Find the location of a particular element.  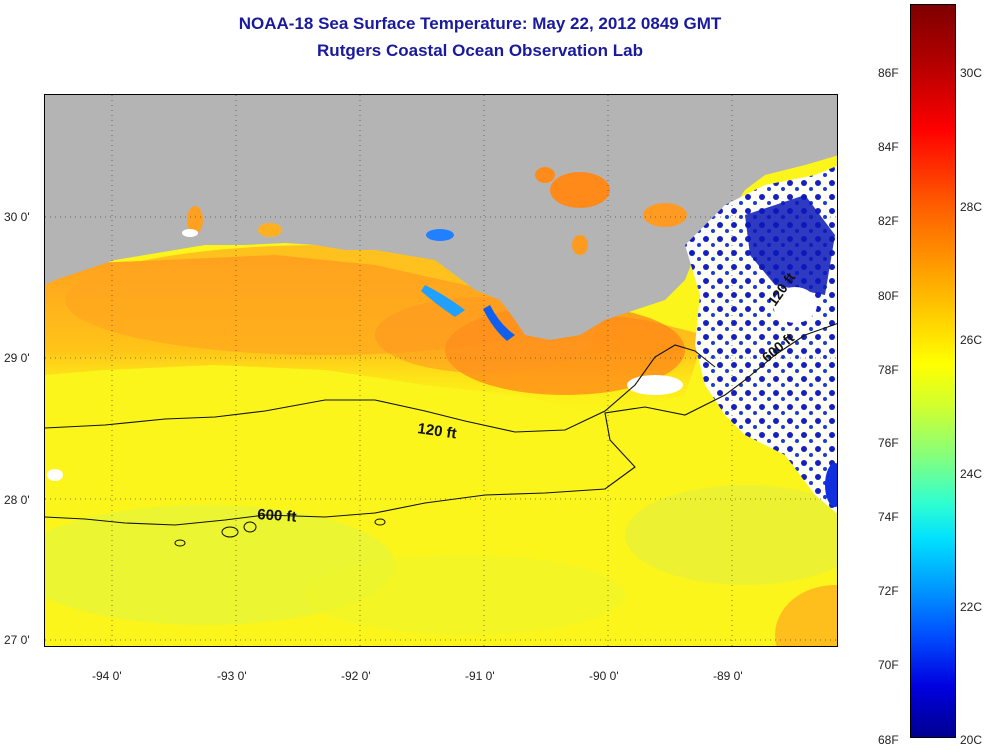

colorbar-label-76f: 76F is located at coordinates (888, 443).